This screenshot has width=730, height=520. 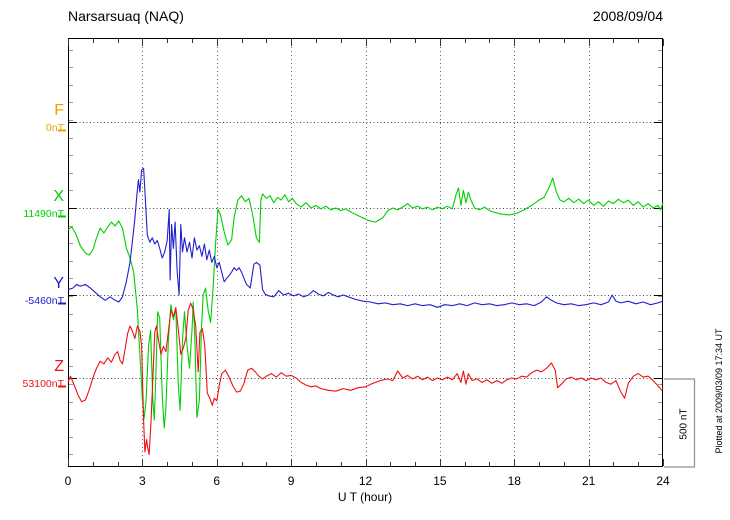 What do you see at coordinates (32, 374) in the screenshot?
I see `channel-label-Z: Z 53100nT` at bounding box center [32, 374].